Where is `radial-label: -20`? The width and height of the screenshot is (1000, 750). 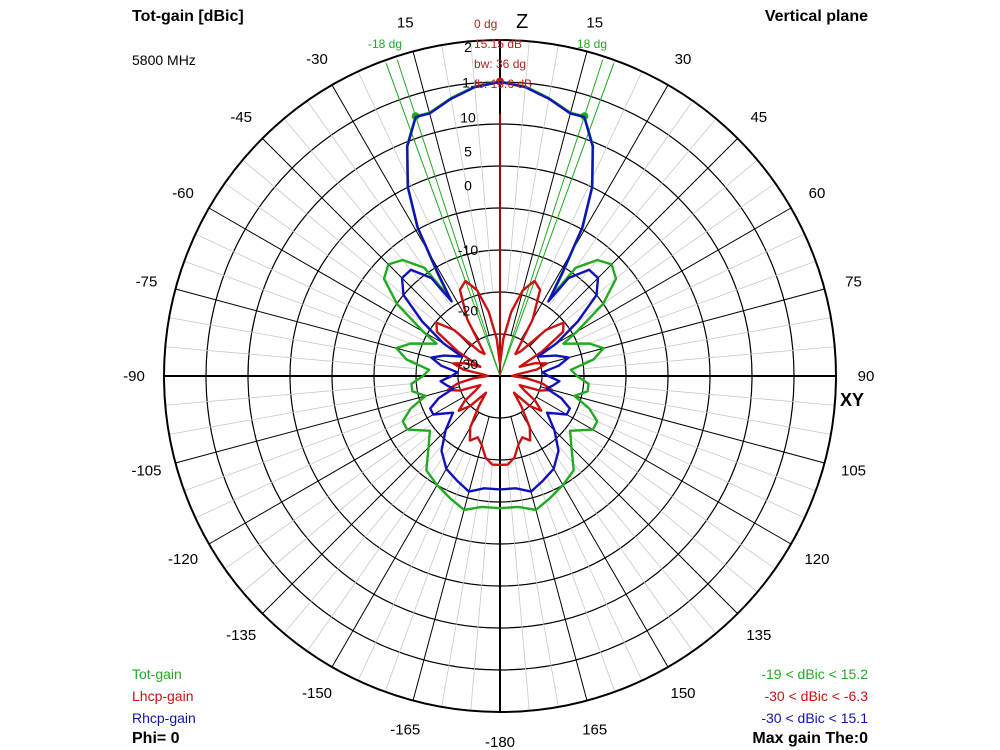
radial-label: -20 is located at coordinates (468, 311).